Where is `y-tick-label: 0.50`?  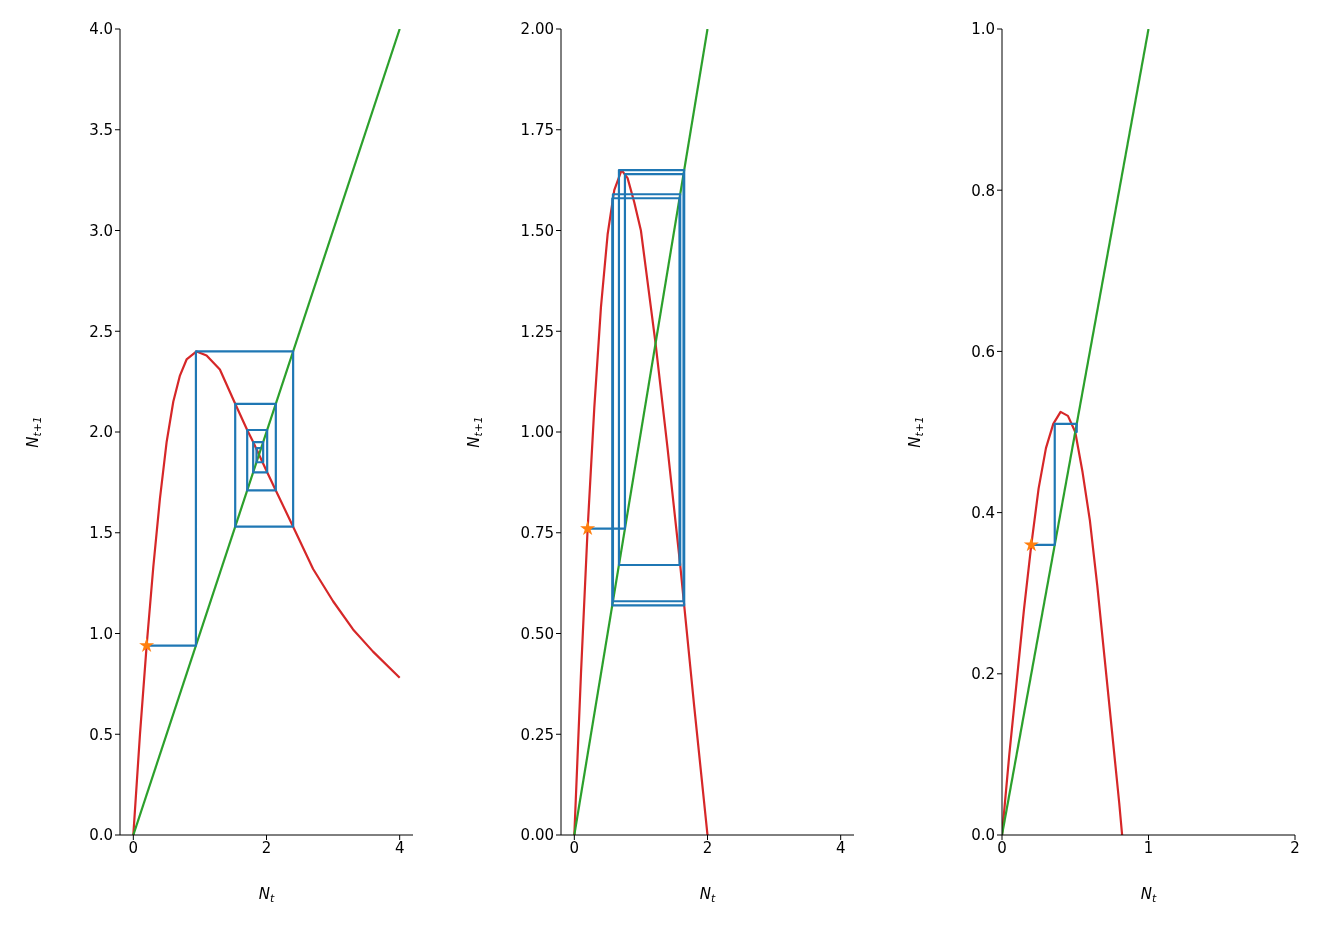
y-tick-label: 0.50 is located at coordinates (537, 633).